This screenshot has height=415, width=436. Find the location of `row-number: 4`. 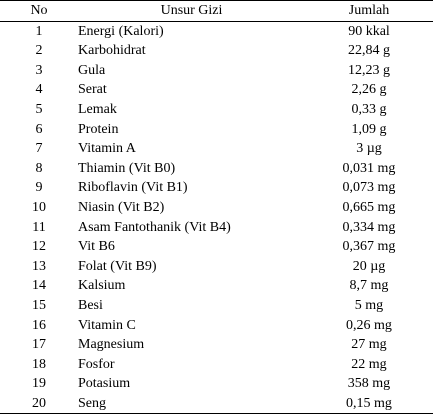

row-number: 4 is located at coordinates (39, 90).